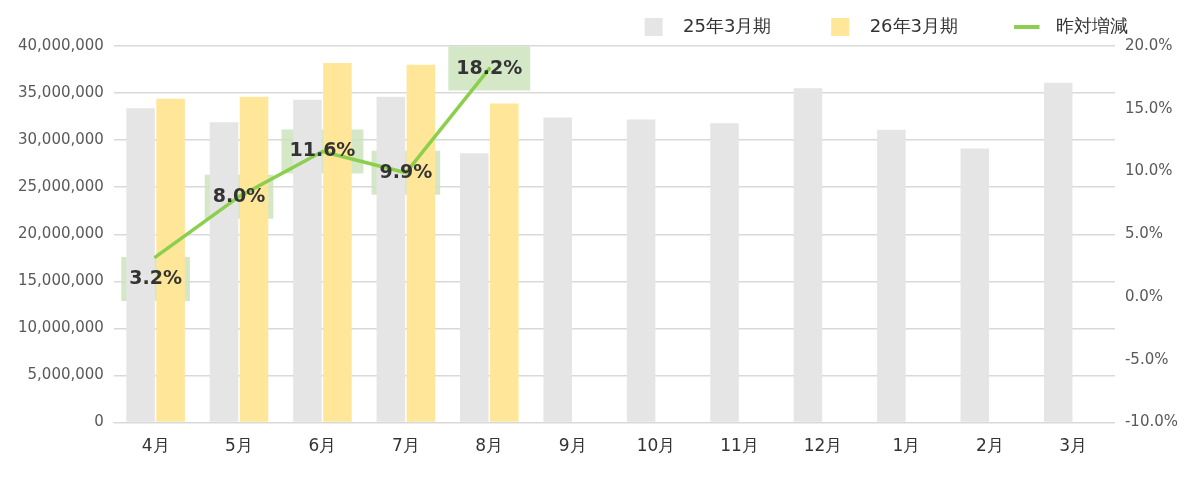 The width and height of the screenshot is (1200, 485). I want to click on data-label: 11.6%, so click(322, 149).